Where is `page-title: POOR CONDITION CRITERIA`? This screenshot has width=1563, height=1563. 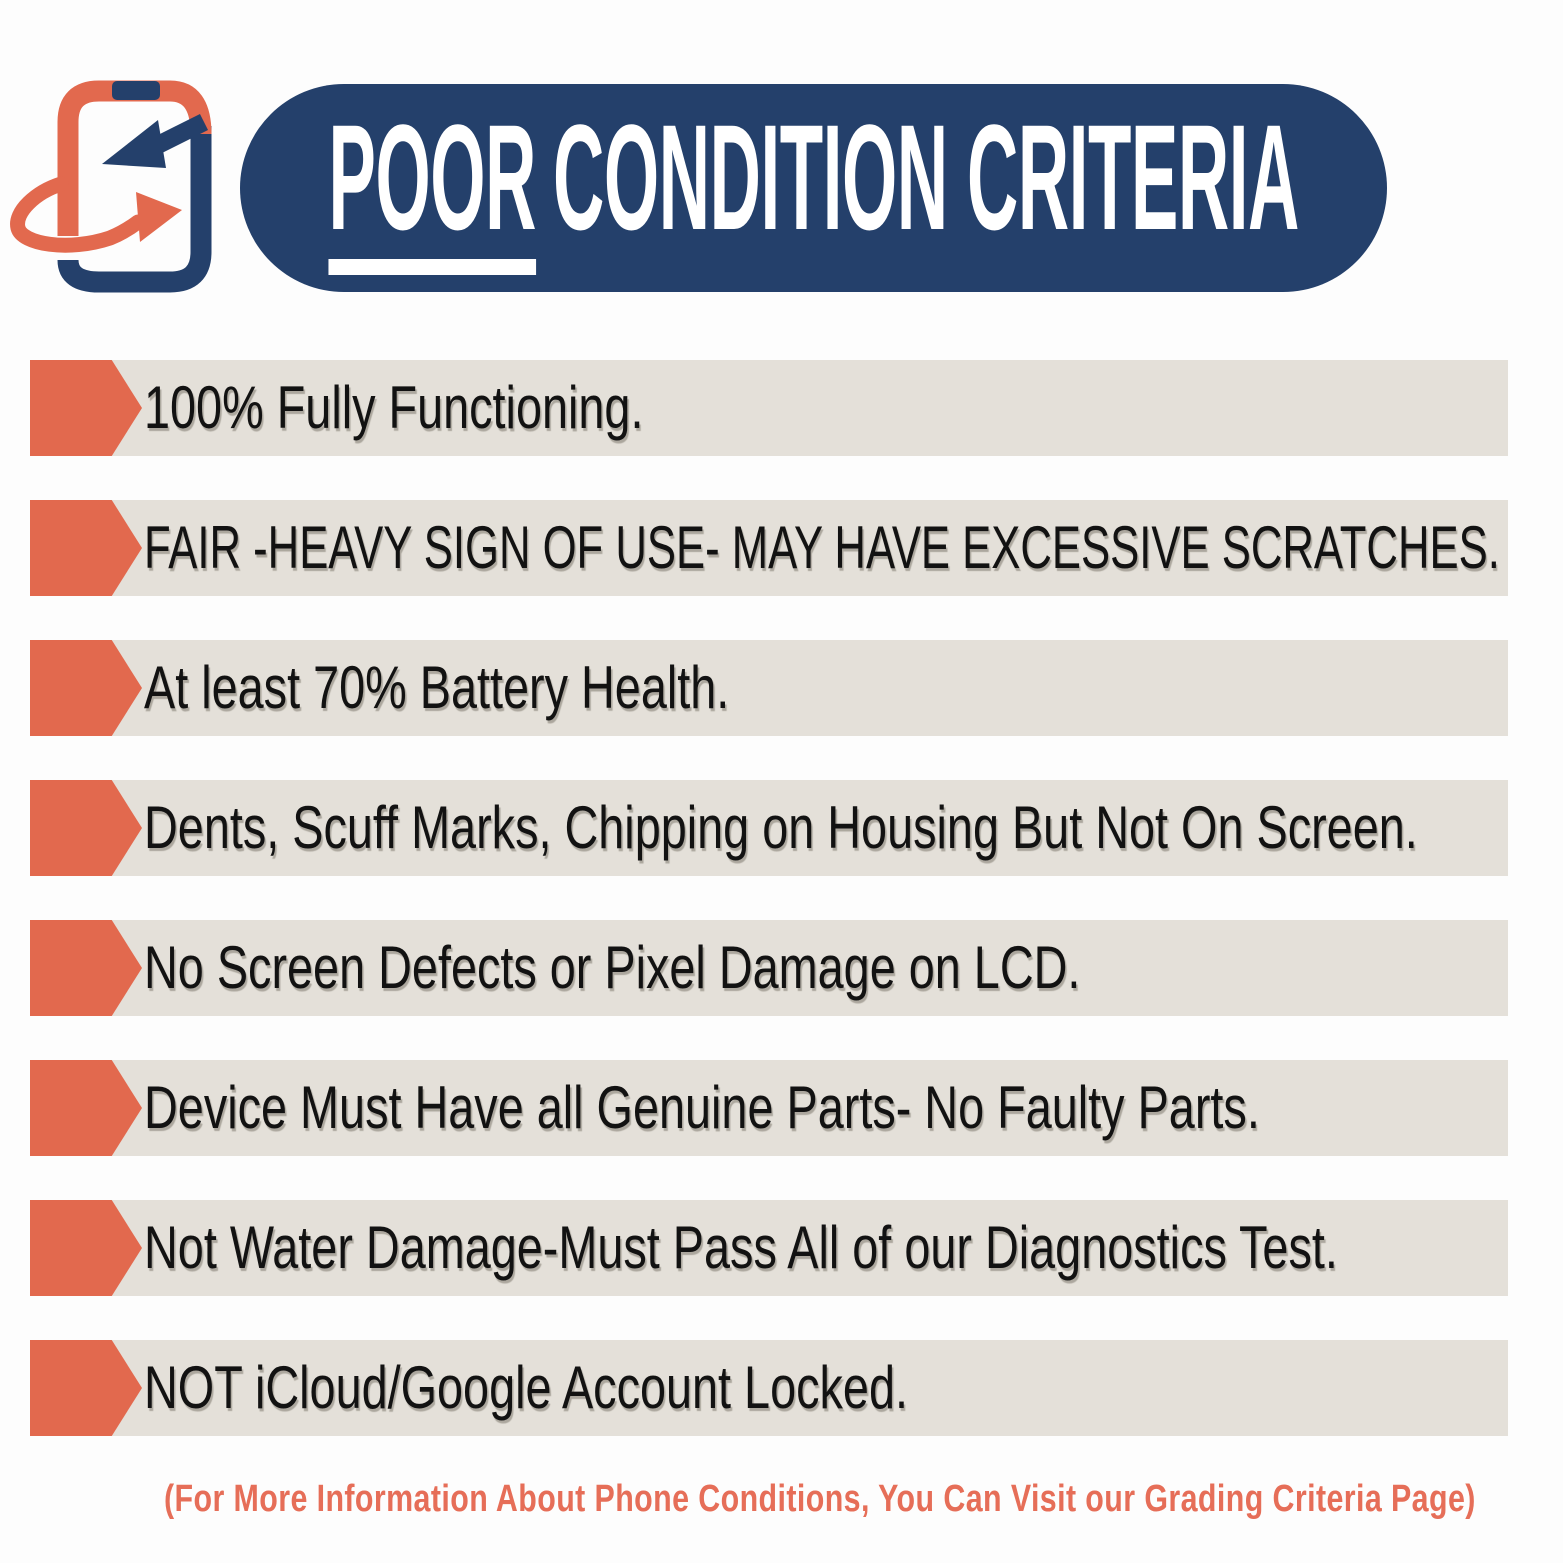
page-title: POOR CONDITION CRITERIA is located at coordinates (813, 183).